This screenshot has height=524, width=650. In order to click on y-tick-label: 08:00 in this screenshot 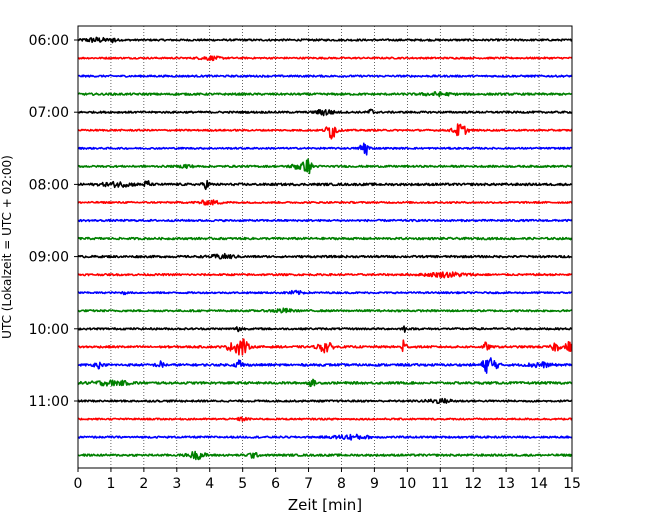, I will do `click(49, 185)`.